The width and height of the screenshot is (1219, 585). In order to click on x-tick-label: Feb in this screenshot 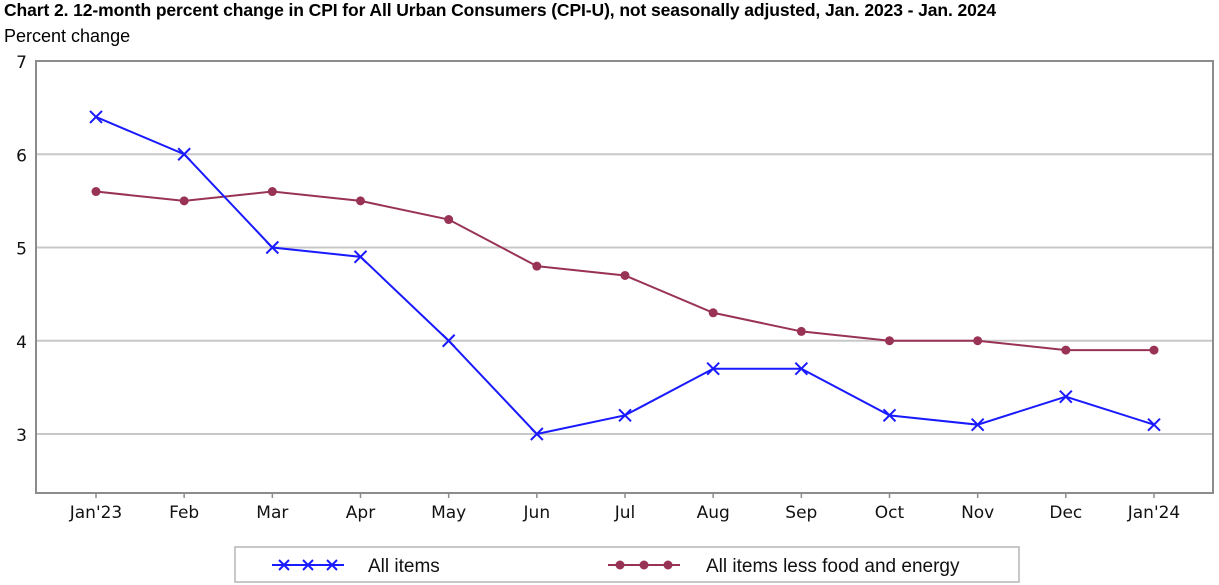, I will do `click(184, 513)`.